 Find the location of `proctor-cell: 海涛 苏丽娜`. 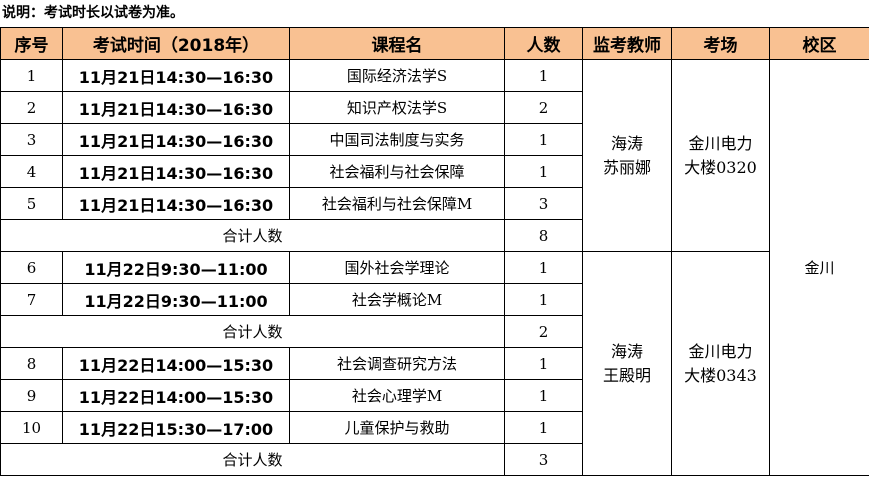

proctor-cell: 海涛 苏丽娜 is located at coordinates (627, 155).